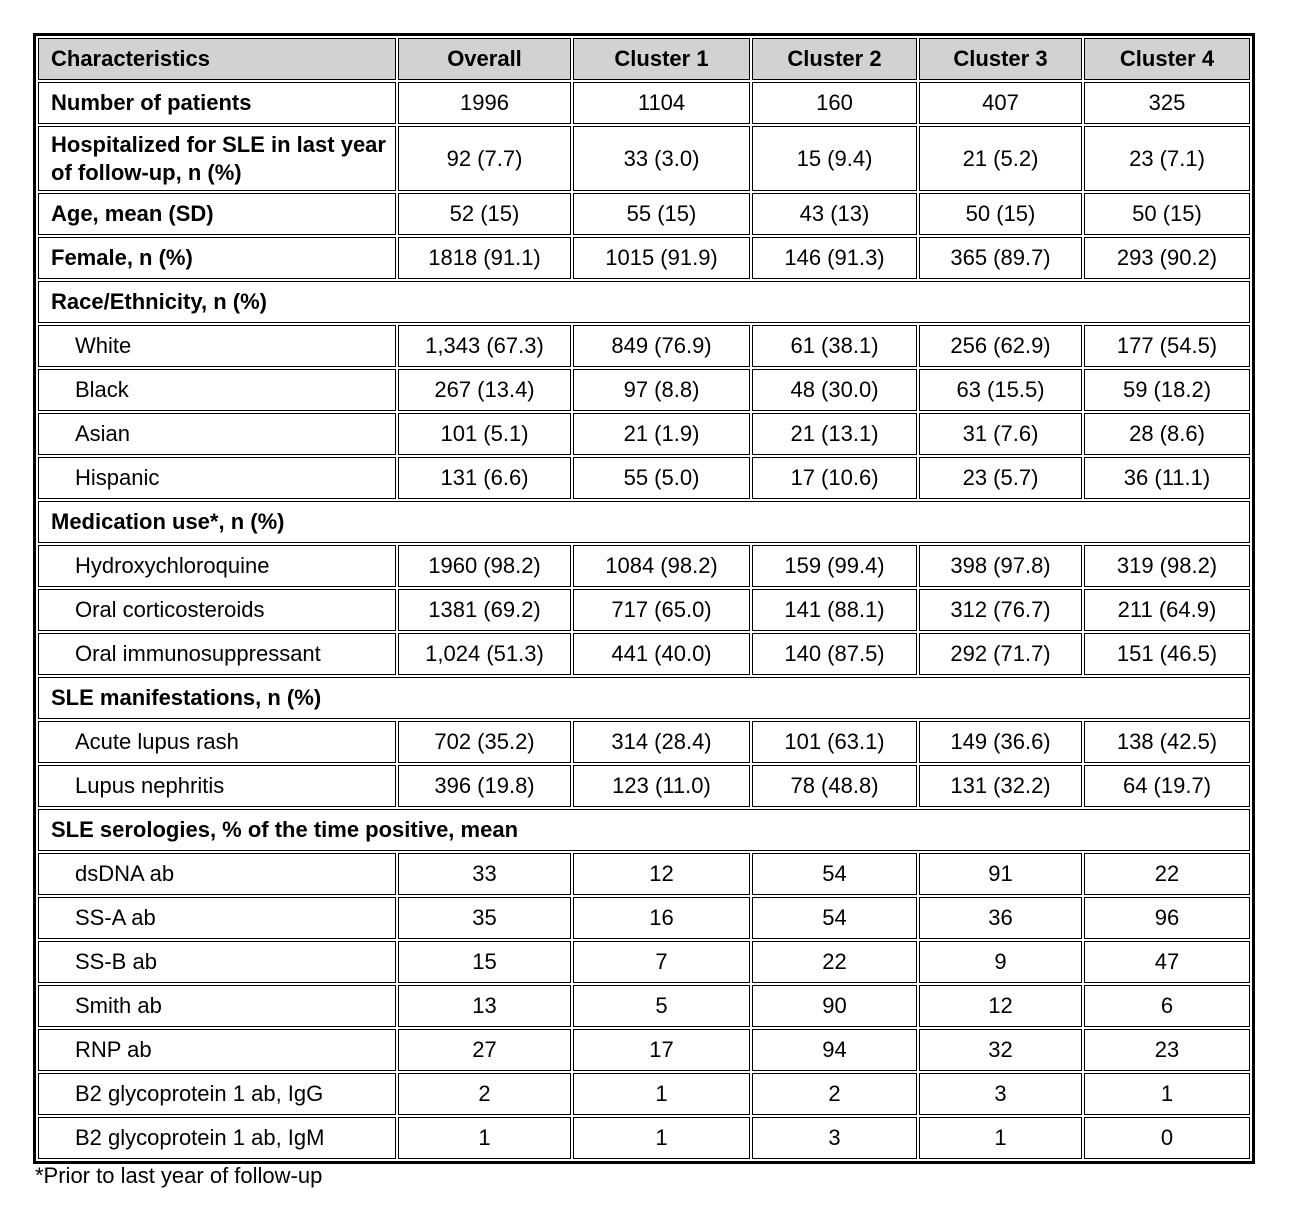  Describe the element at coordinates (217, 918) in the screenshot. I see `row-label: SS-A ab` at that location.